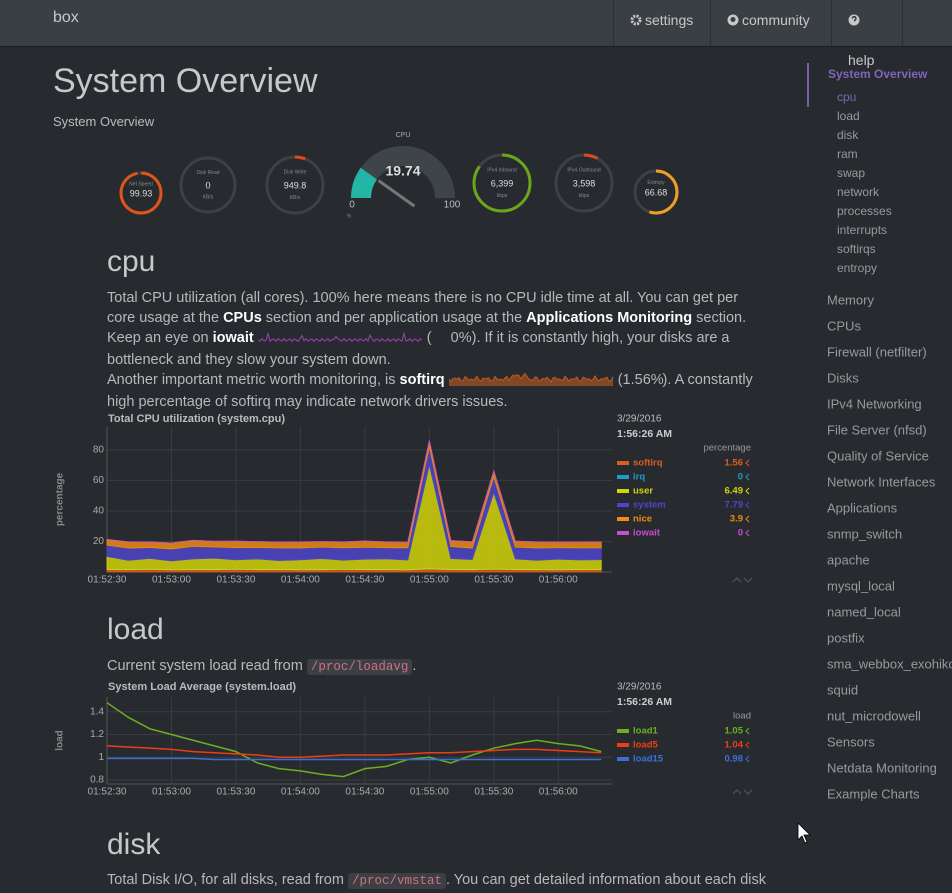 This screenshot has height=893, width=952. Describe the element at coordinates (862, 230) in the screenshot. I see `sidebar-subitem: interrupts` at that location.